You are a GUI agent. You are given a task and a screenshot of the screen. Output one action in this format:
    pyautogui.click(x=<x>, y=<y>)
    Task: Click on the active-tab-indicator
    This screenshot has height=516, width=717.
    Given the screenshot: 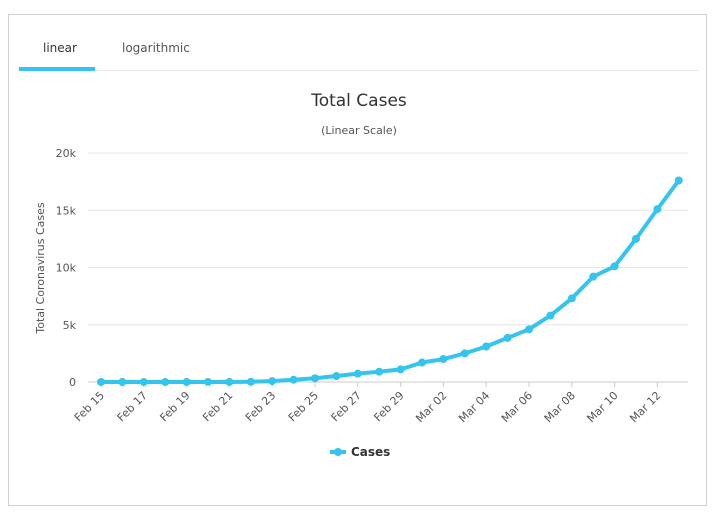 What is the action you would take?
    pyautogui.click(x=57, y=69)
    